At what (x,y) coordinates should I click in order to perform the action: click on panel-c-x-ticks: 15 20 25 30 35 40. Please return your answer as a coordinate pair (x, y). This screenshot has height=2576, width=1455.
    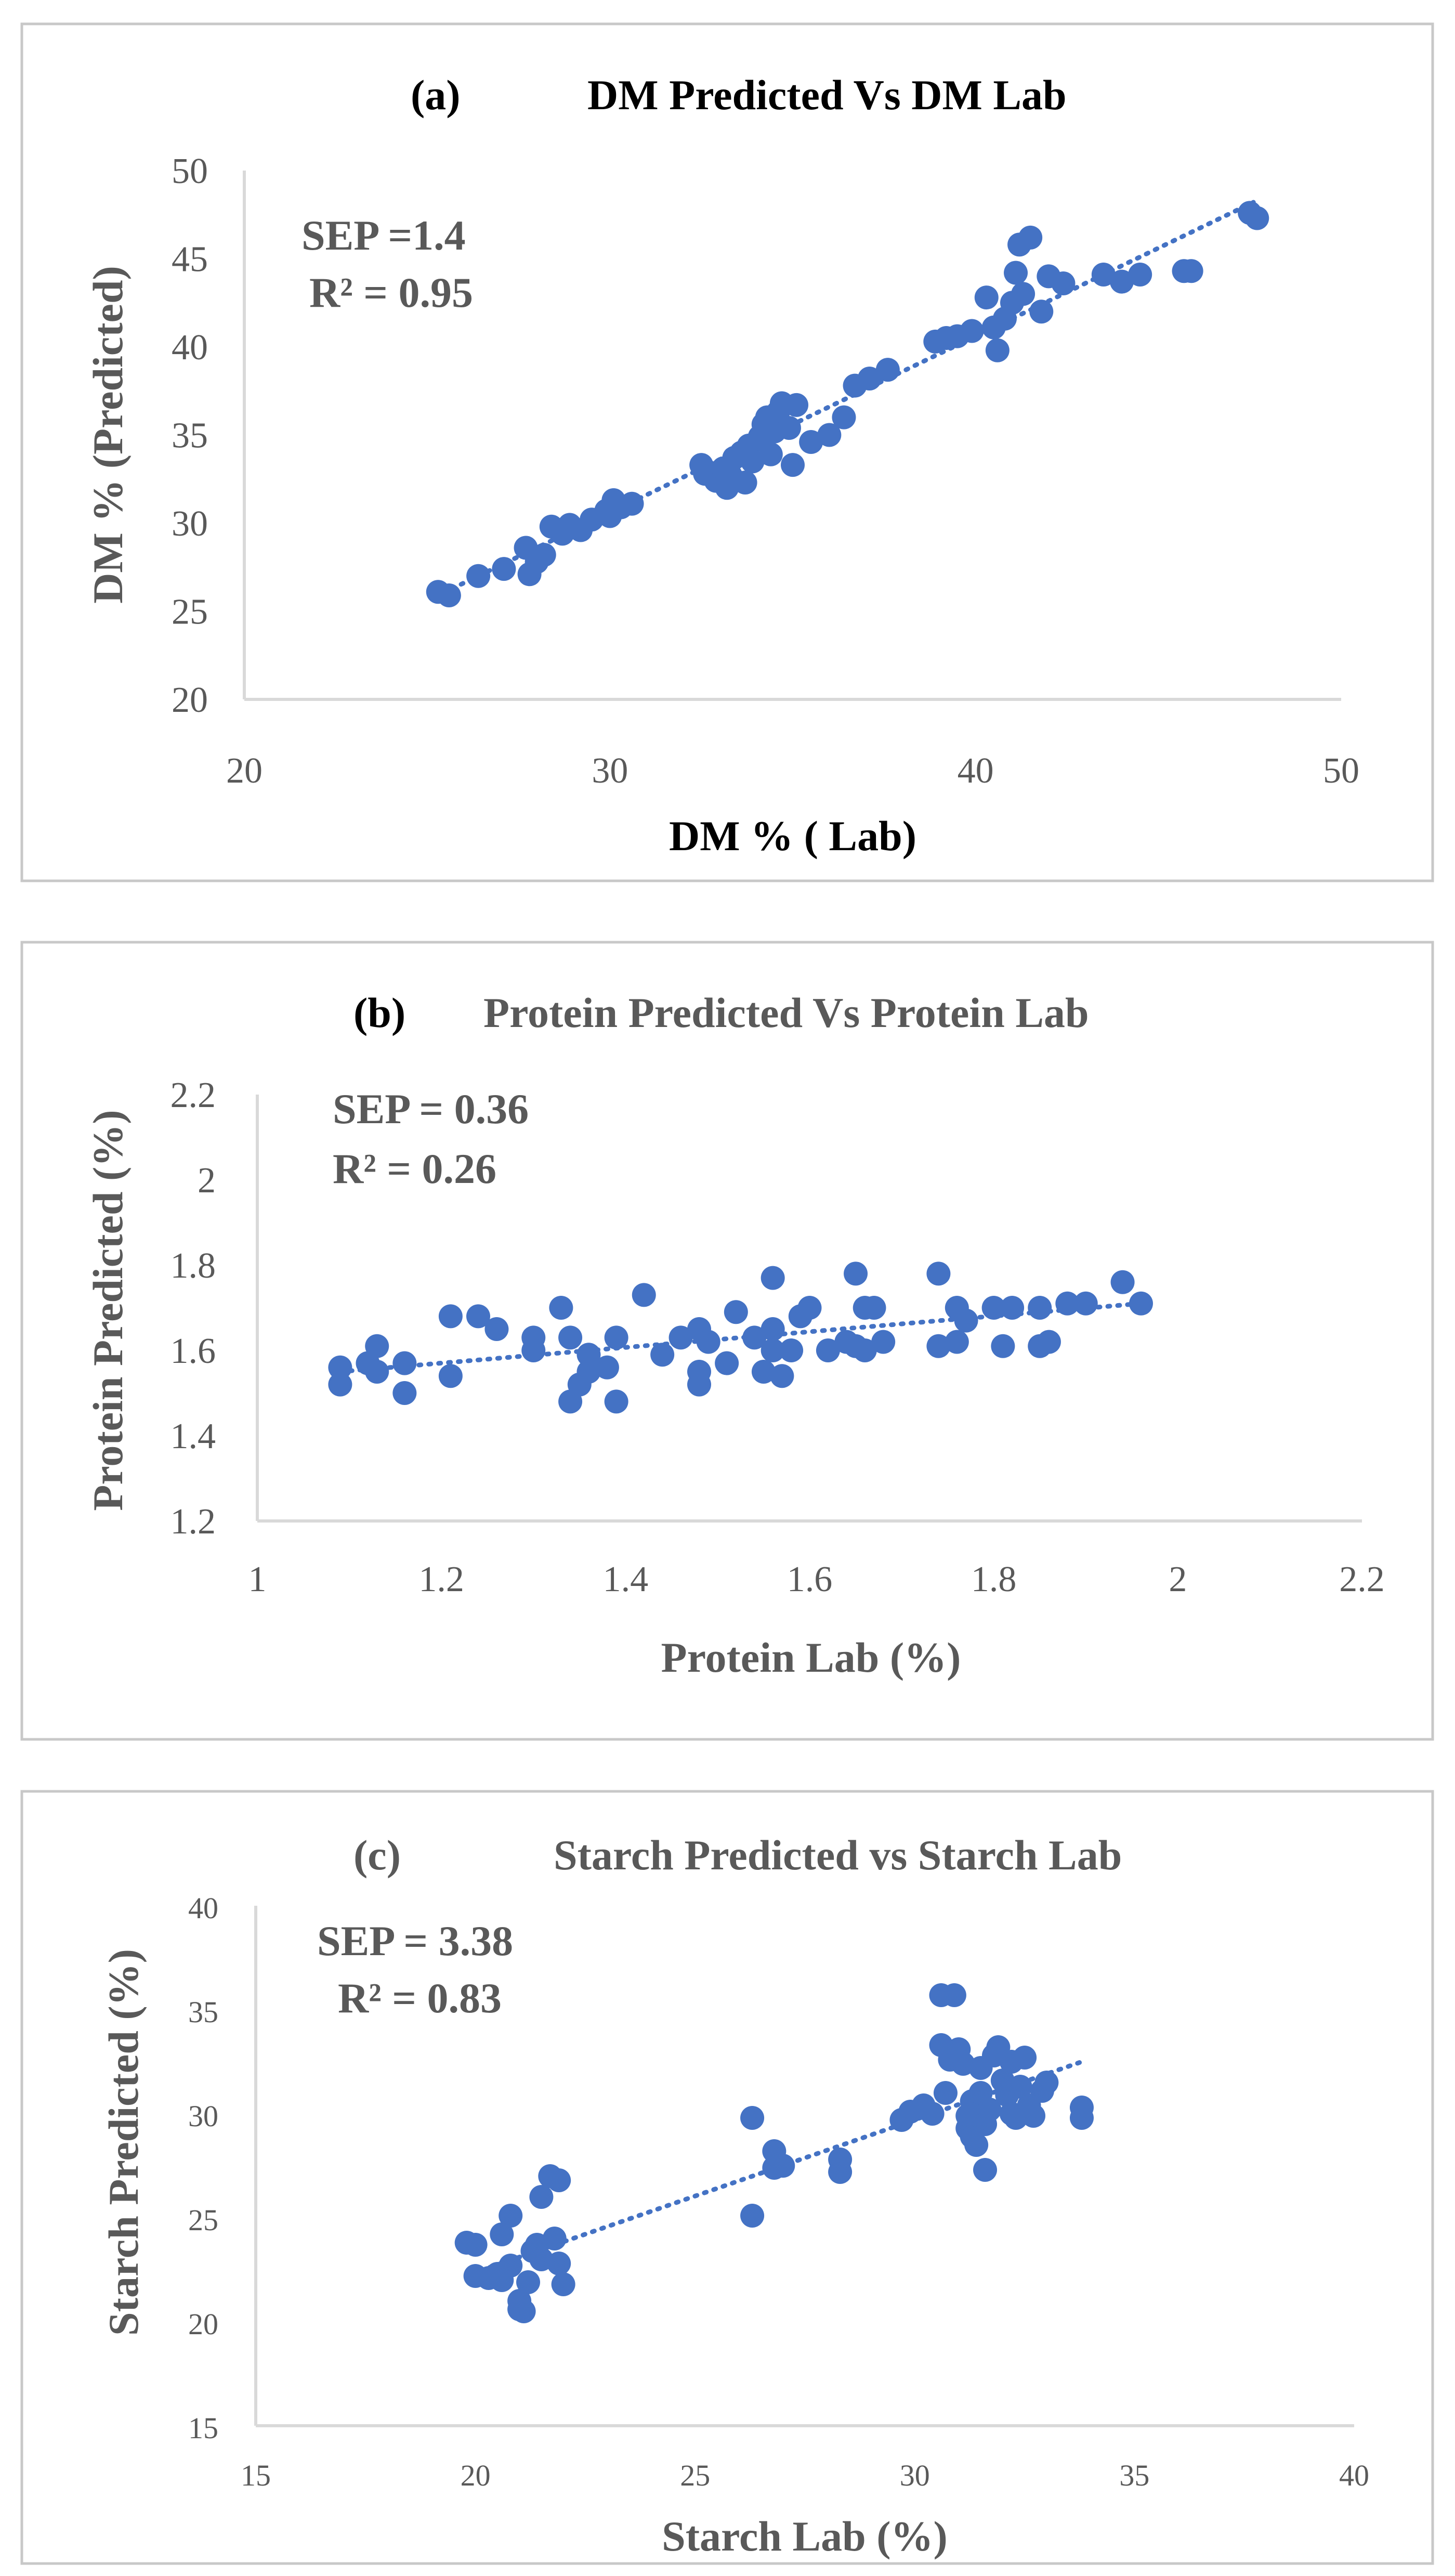
    Looking at the image, I should click on (805, 2475).